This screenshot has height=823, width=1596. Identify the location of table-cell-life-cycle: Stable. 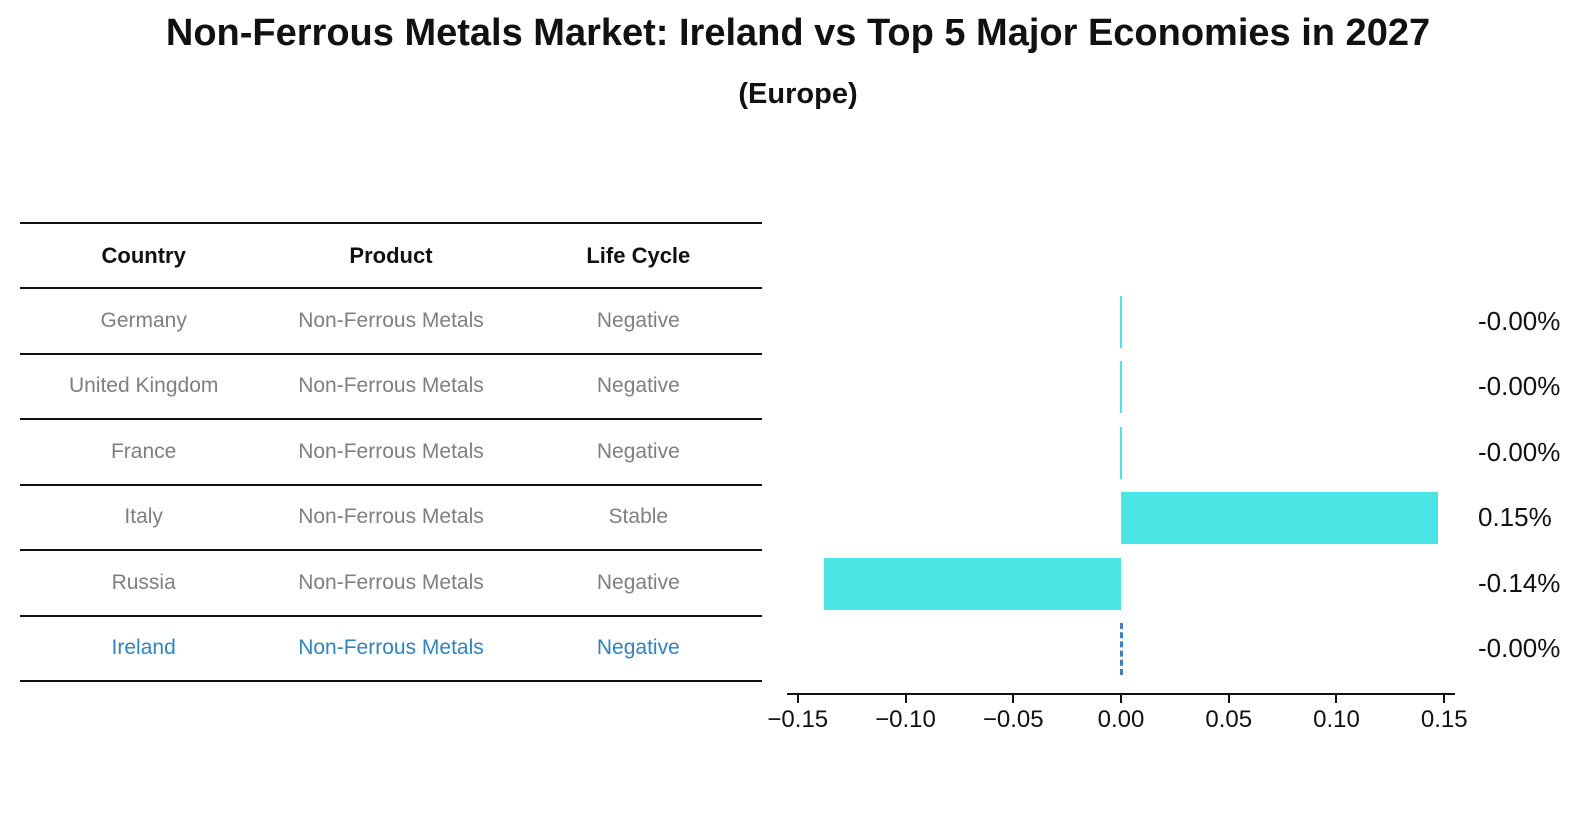
(638, 517).